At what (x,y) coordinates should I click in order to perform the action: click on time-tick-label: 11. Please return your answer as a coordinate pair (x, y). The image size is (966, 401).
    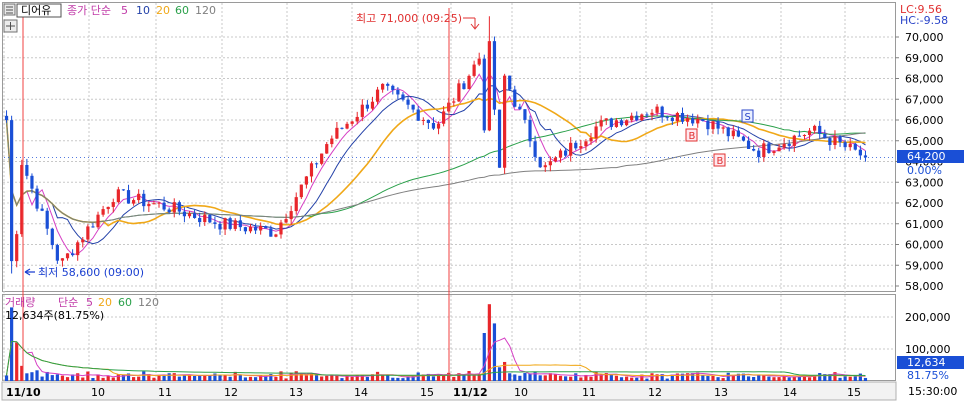
    Looking at the image, I should click on (589, 392).